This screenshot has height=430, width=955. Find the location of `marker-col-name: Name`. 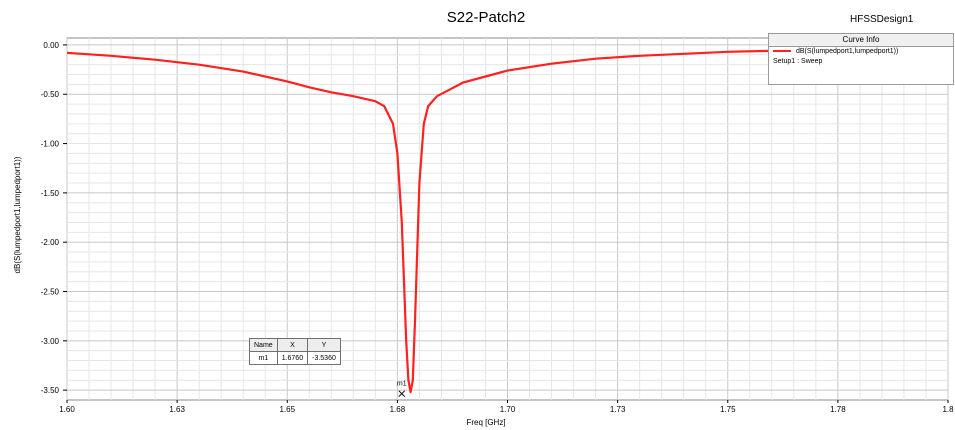

marker-col-name: Name is located at coordinates (263, 345).